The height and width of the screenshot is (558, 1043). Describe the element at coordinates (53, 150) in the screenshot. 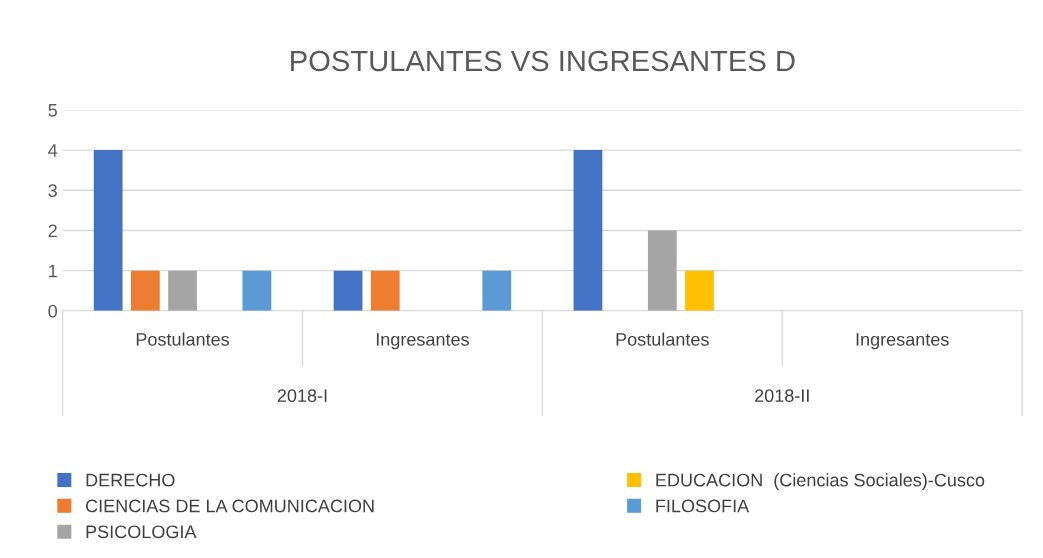

I see `y-tick-label: 4` at that location.